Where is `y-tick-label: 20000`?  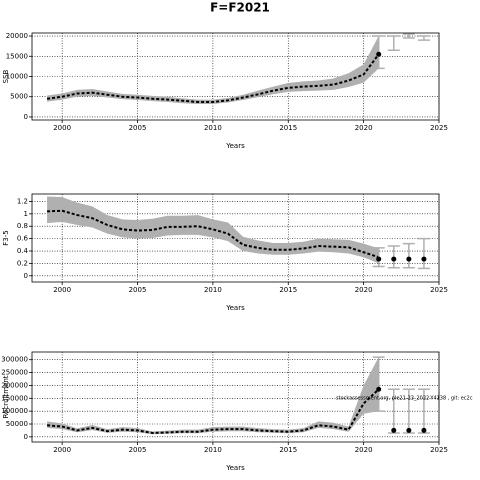 y-tick-label: 20000 is located at coordinates (17, 36).